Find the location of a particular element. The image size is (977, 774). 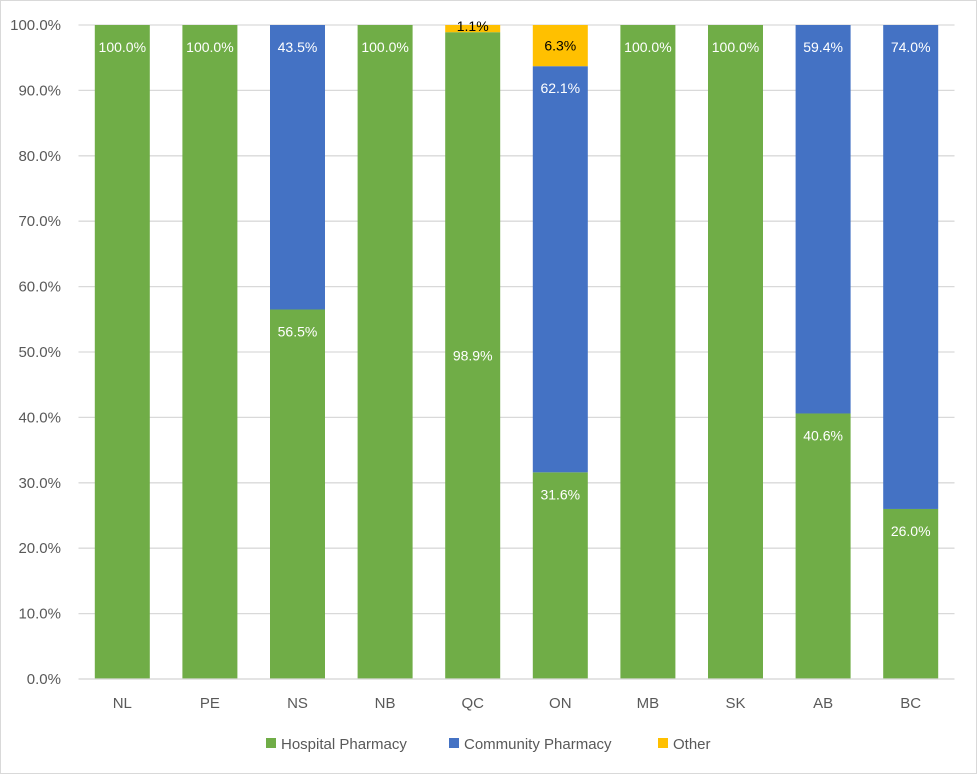

y-tick-label: 30.0% is located at coordinates (39, 483).